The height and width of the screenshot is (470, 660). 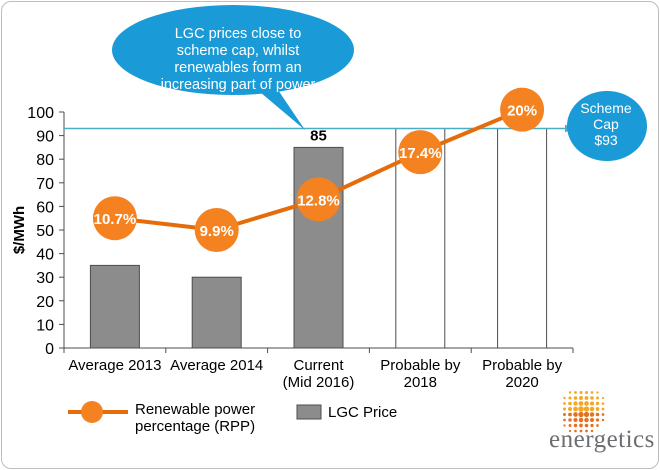 I want to click on scheme-cap-label: Cap, so click(x=606, y=124).